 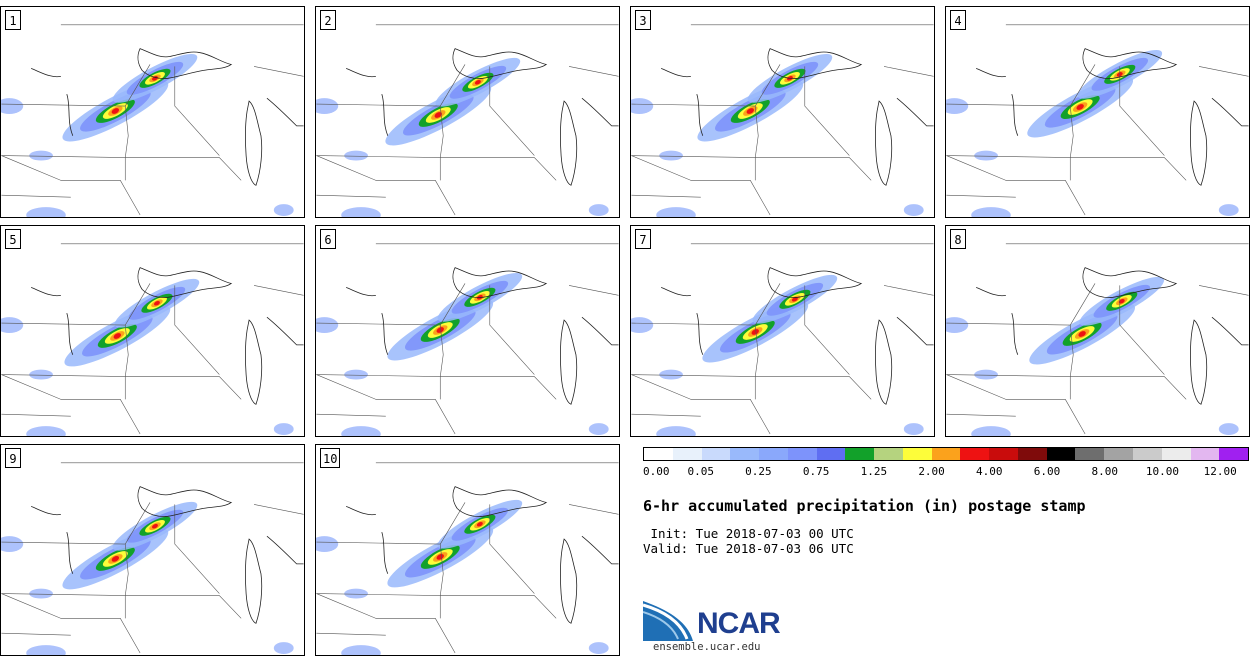 I want to click on colorbar-tick-label: 2.00, so click(x=931, y=471).